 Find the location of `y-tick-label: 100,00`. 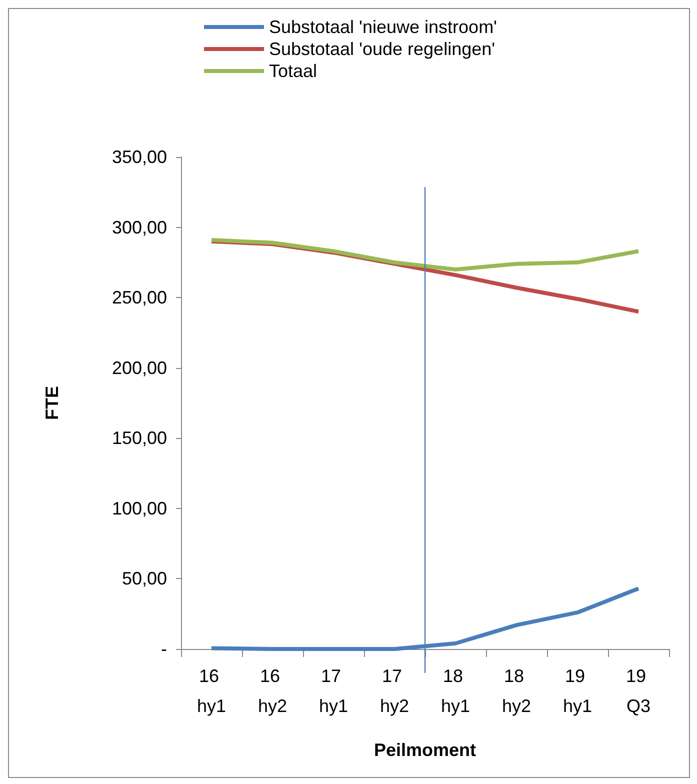

y-tick-label: 100,00 is located at coordinates (139, 508).